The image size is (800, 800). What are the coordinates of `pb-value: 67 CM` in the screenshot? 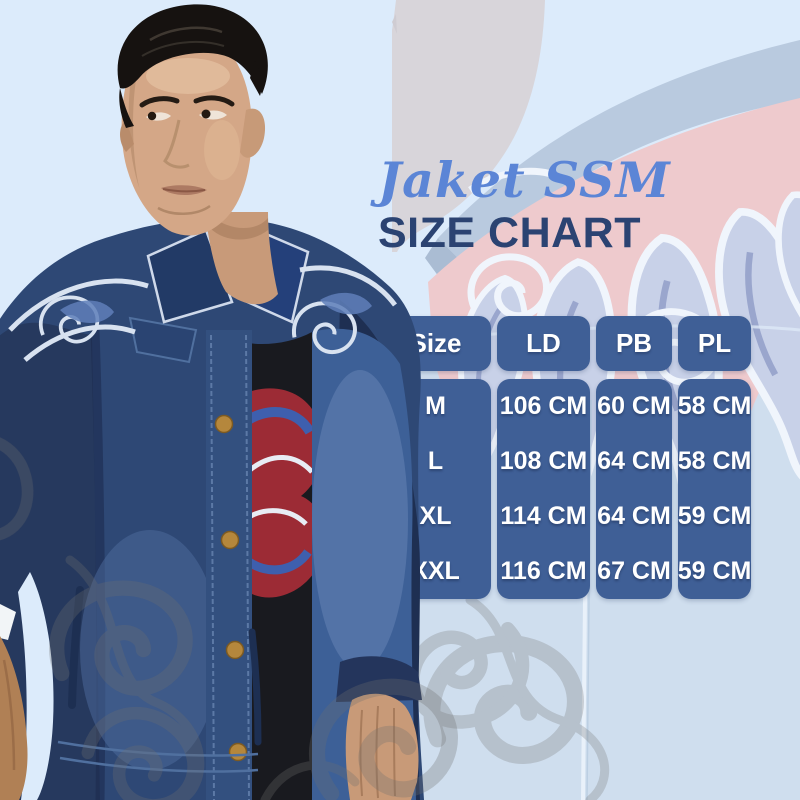 It's located at (634, 571).